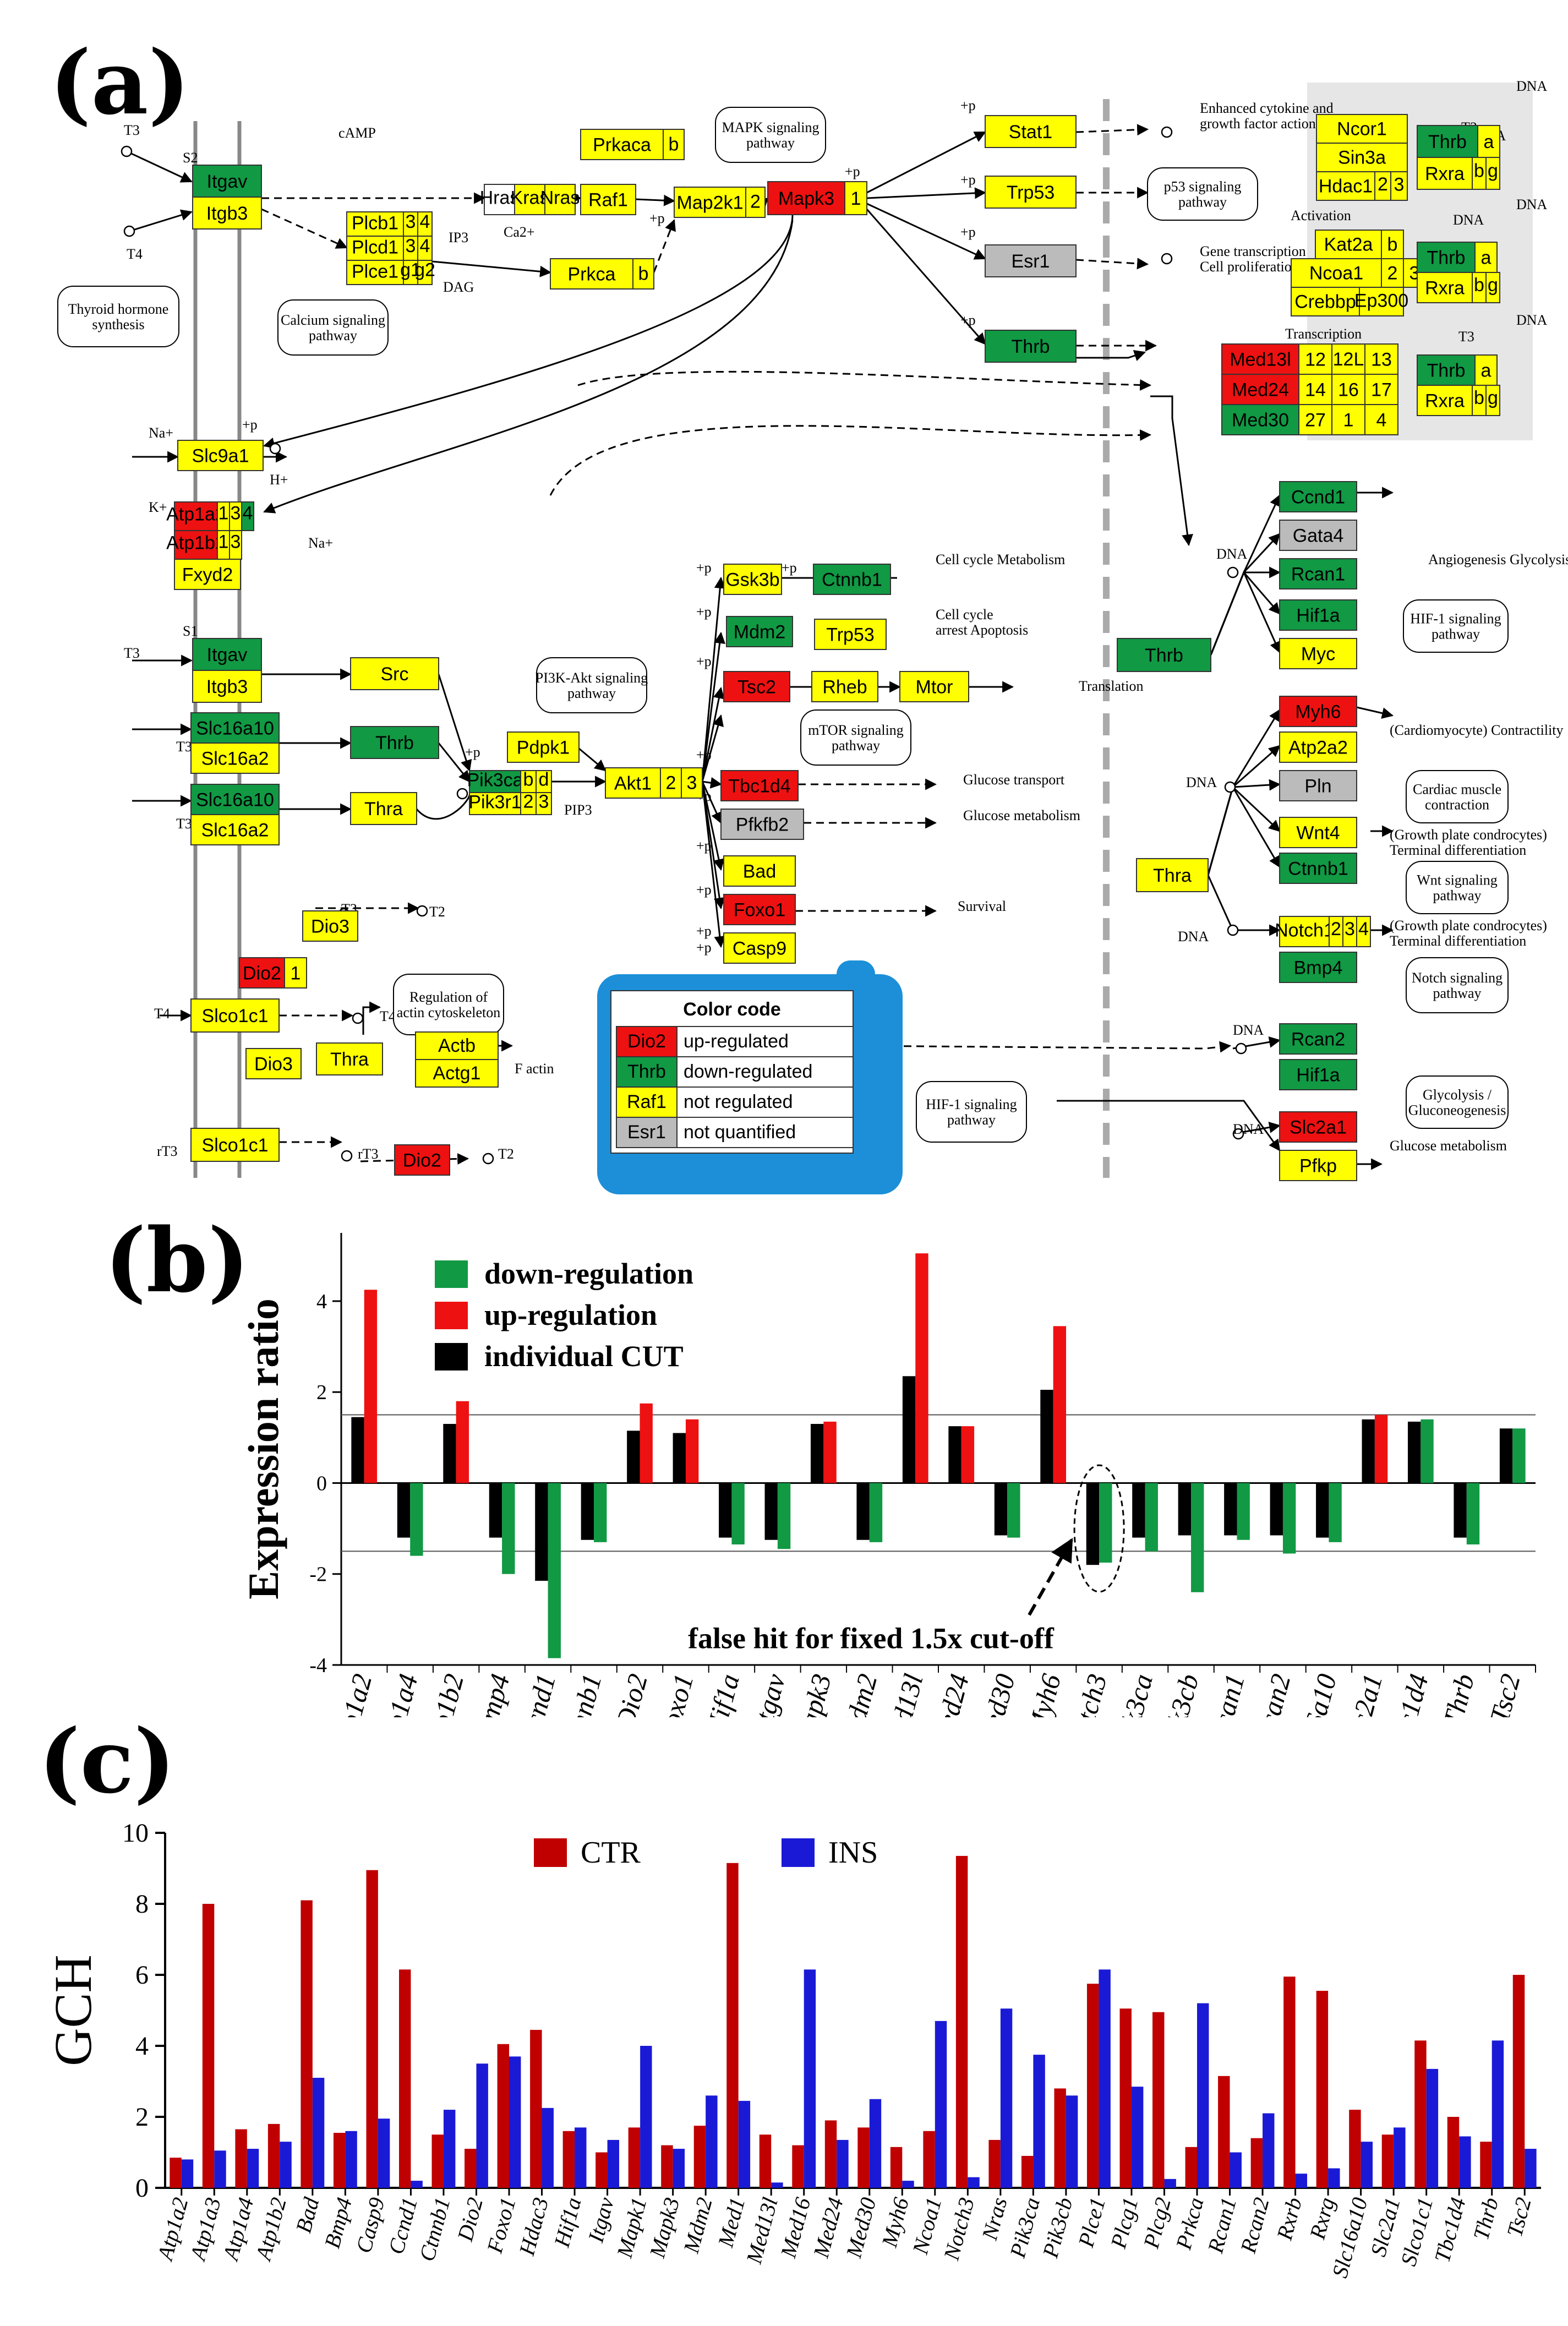 The image size is (1568, 2326). Describe the element at coordinates (1255, 2226) in the screenshot. I see `x-tick-label: Rcan2` at that location.